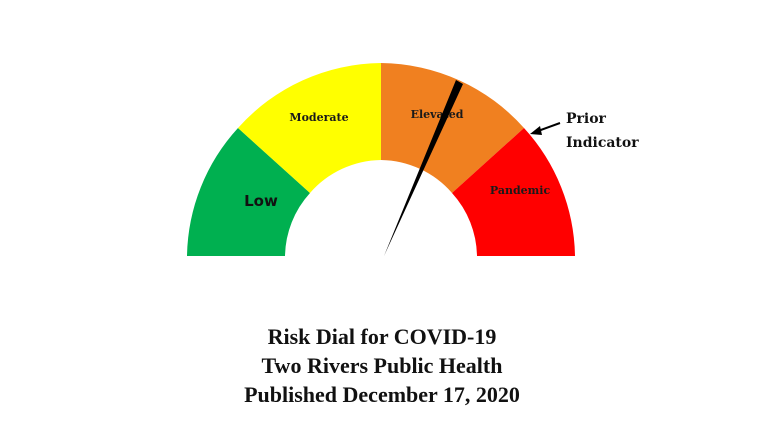 This screenshot has width=764, height=435. Describe the element at coordinates (437, 114) in the screenshot. I see `zone-label-elevated: Elevated` at that location.